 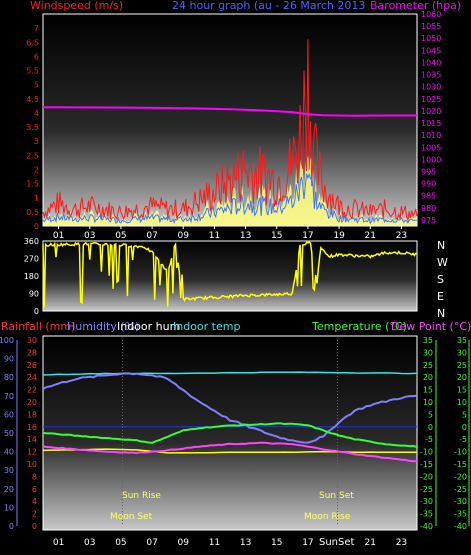 What do you see at coordinates (31, 259) in the screenshot?
I see `direction-tick-270: 270` at bounding box center [31, 259].